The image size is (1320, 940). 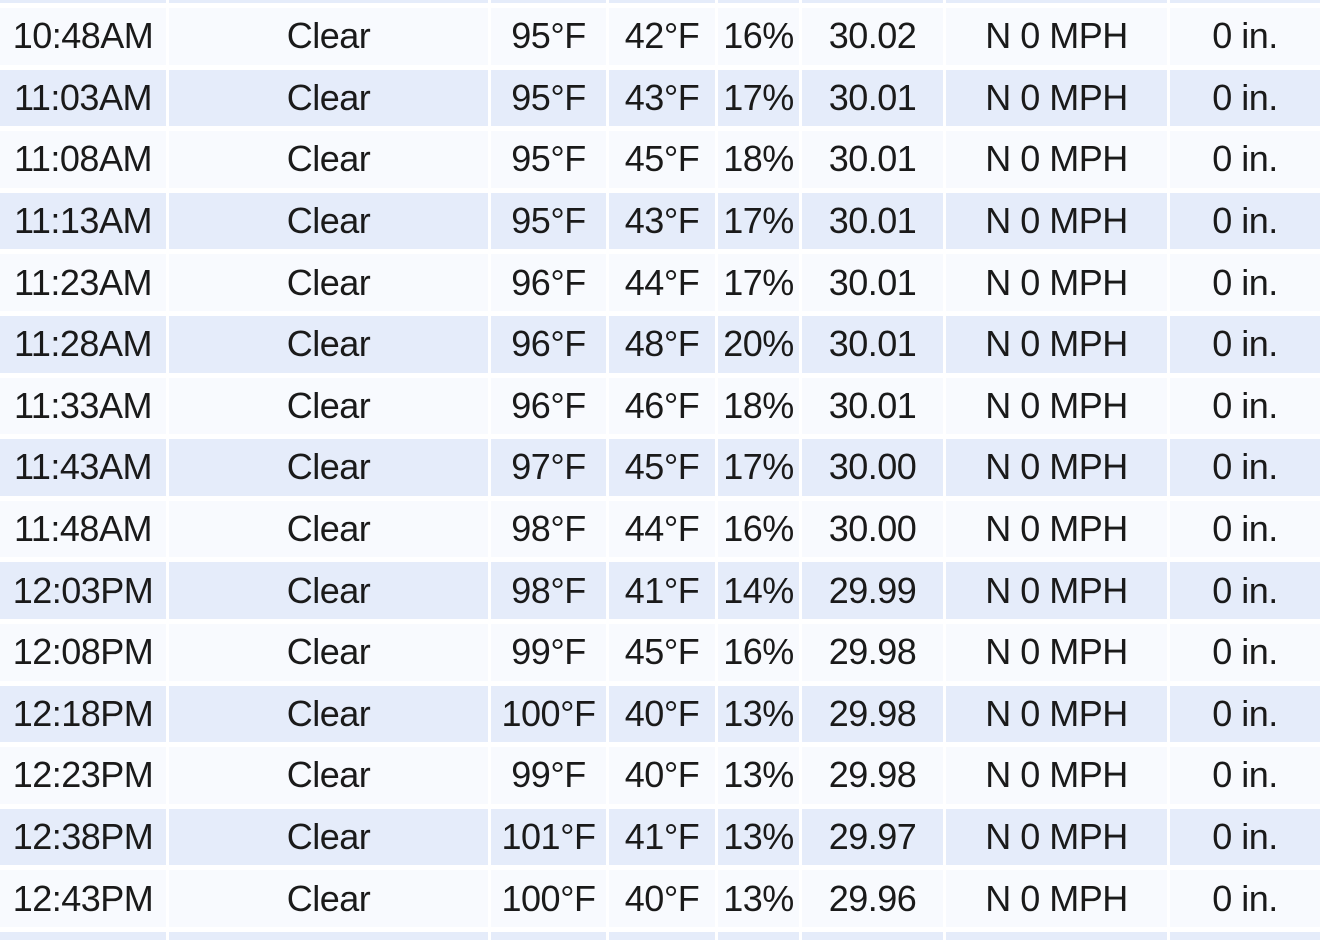 I want to click on cell-time: 12:03PM, so click(x=83, y=590).